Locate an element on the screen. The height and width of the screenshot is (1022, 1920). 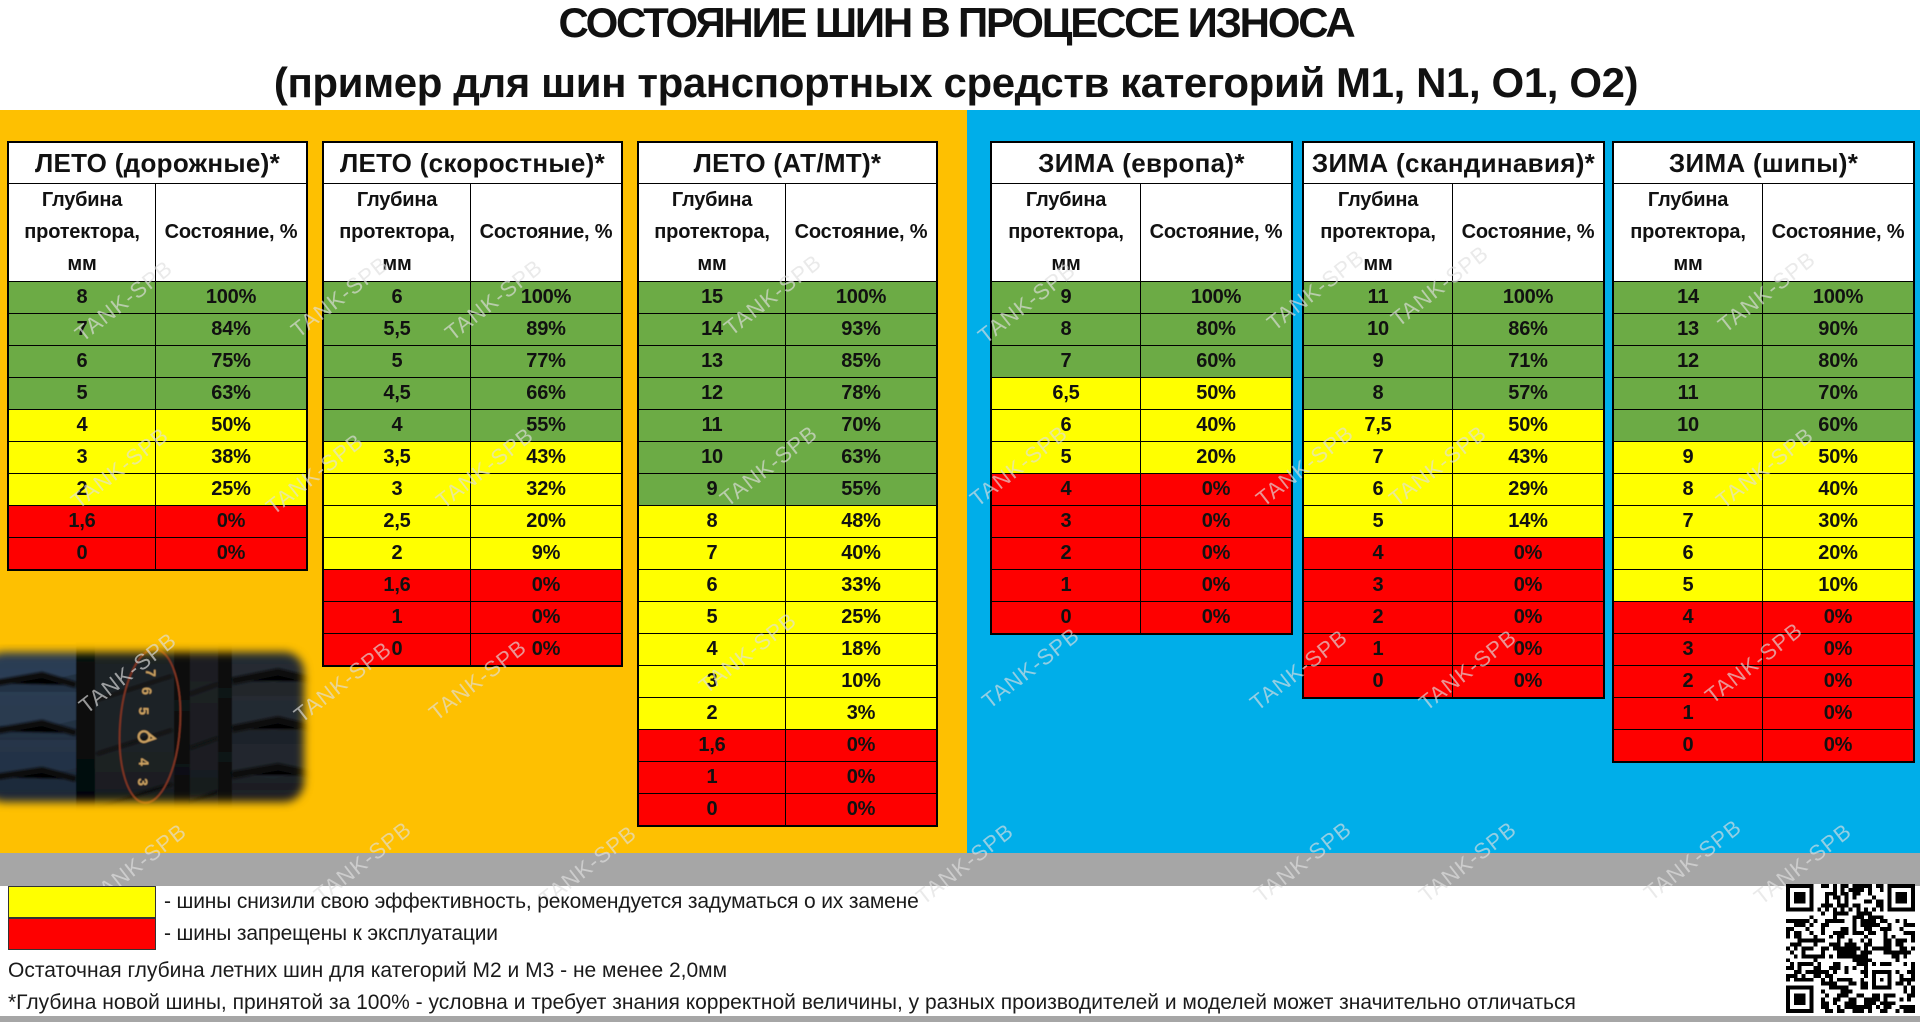
svg-text: 3 is located at coordinates (143, 782).